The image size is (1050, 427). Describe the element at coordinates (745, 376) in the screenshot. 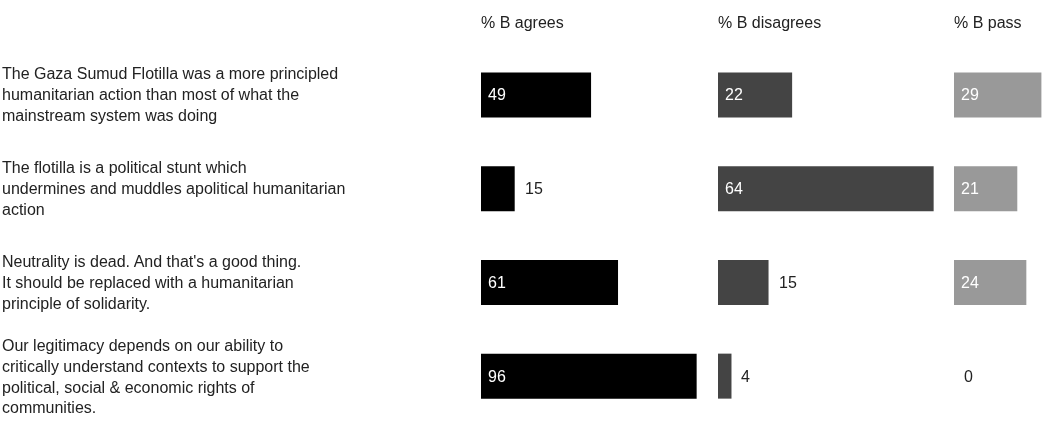

I see `data-label: 4` at that location.